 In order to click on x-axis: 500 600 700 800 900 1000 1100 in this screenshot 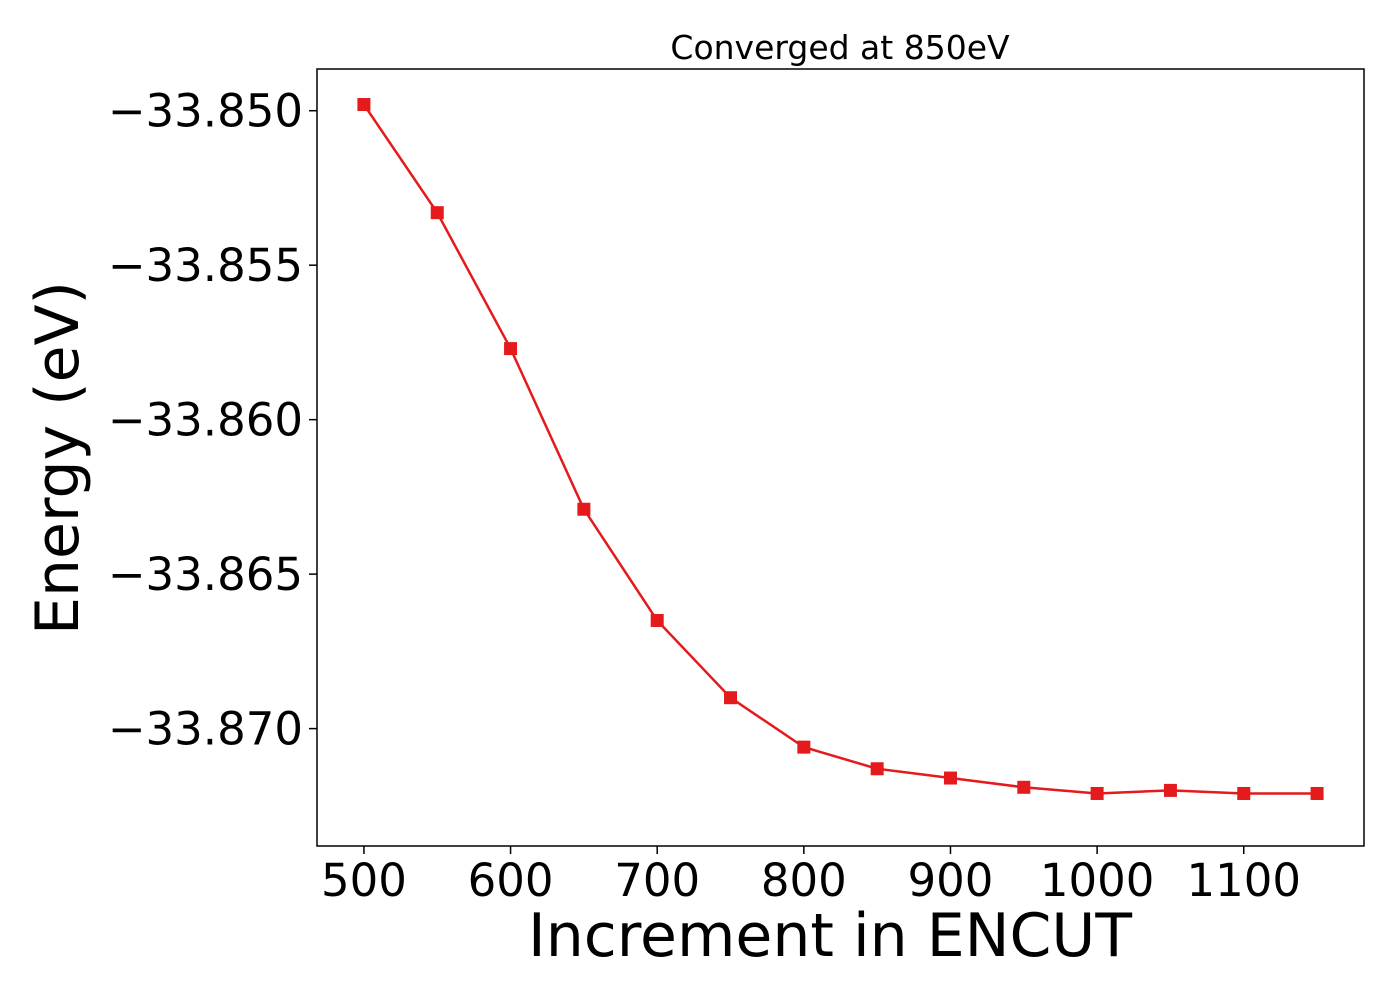, I will do `click(811, 876)`.